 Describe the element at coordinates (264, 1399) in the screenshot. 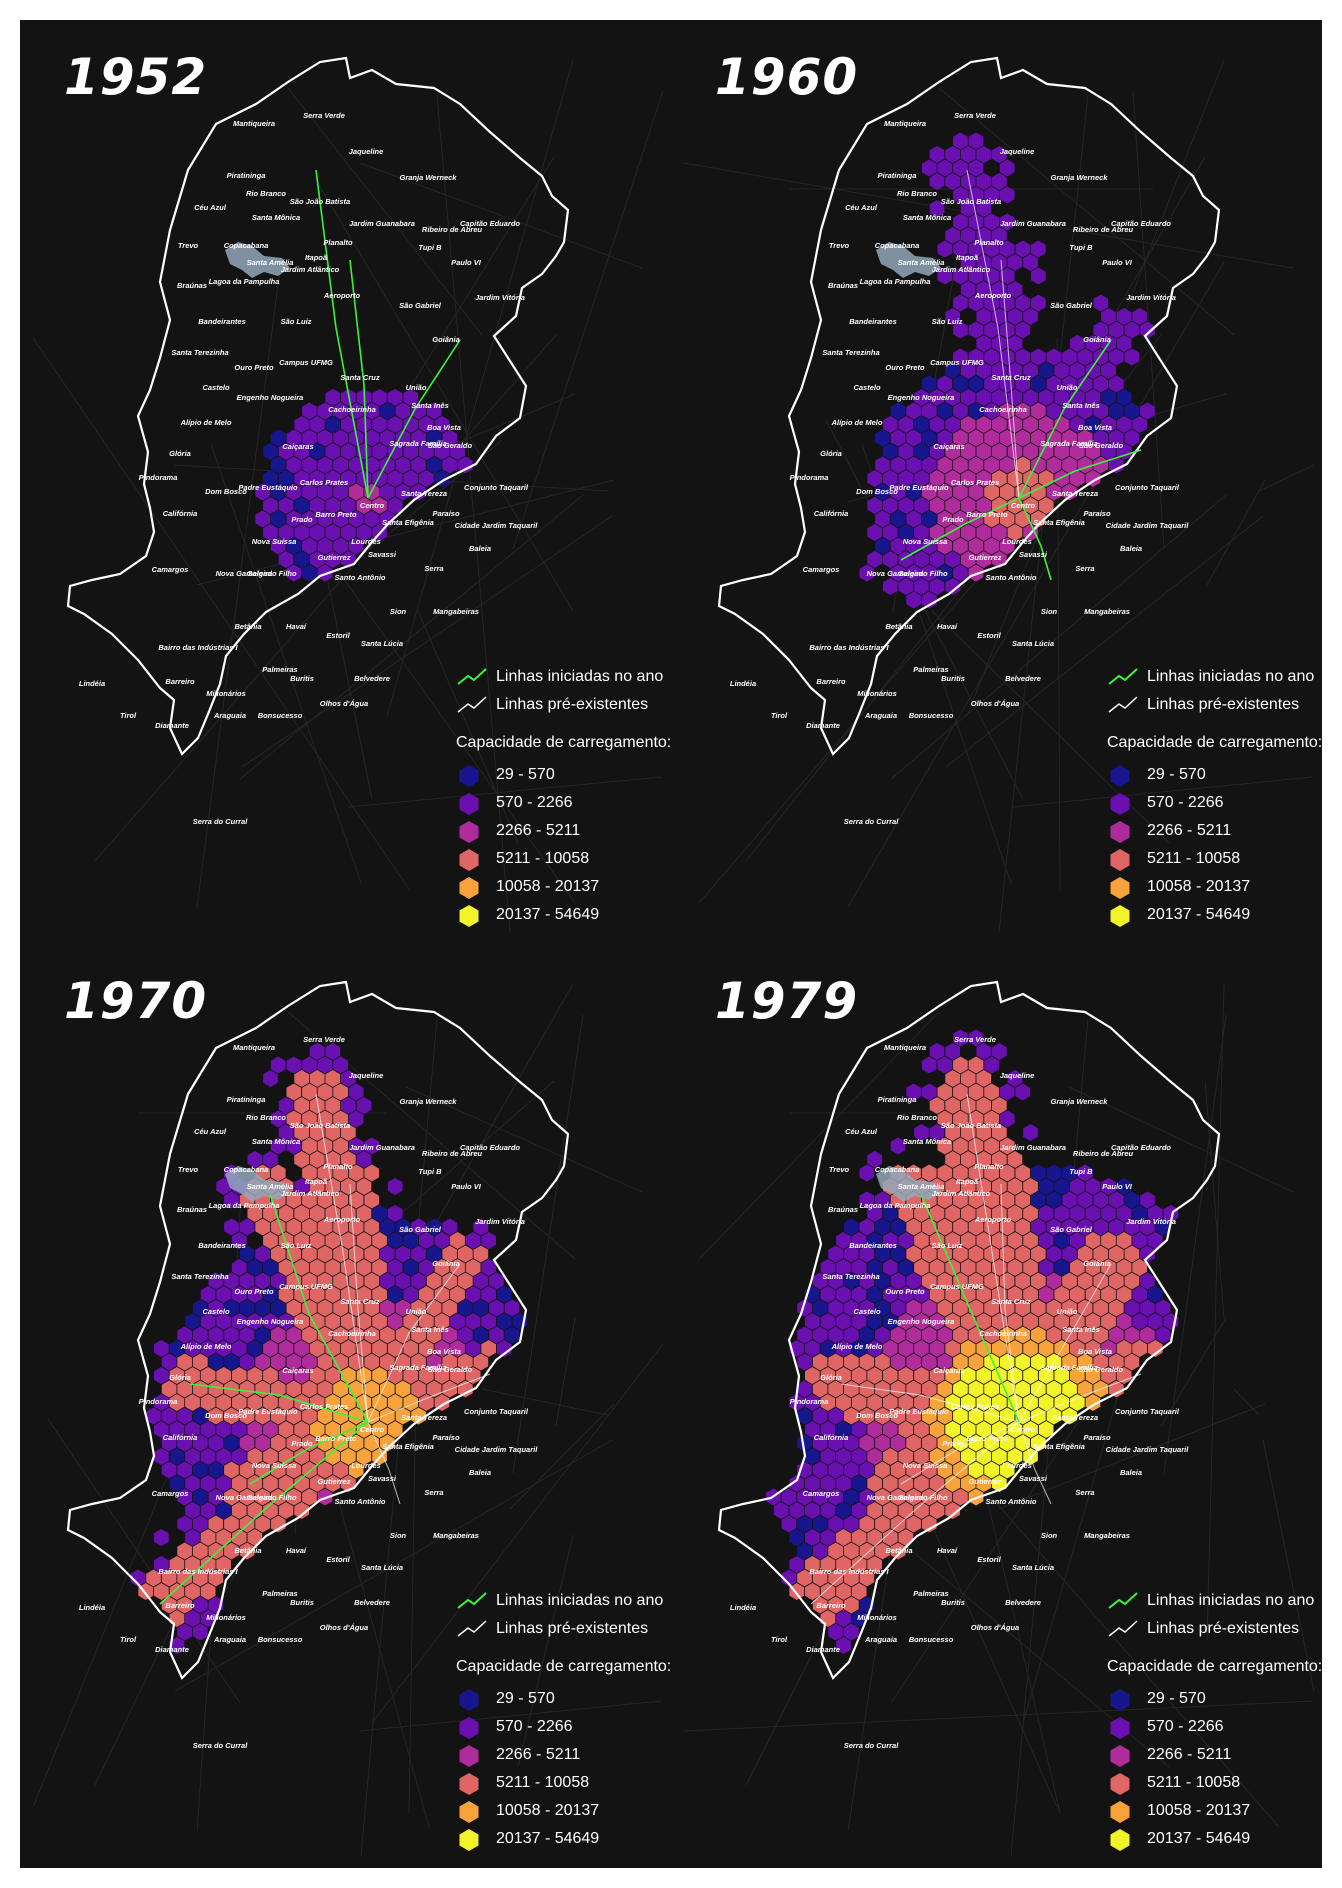

I see `new-lines` at that location.